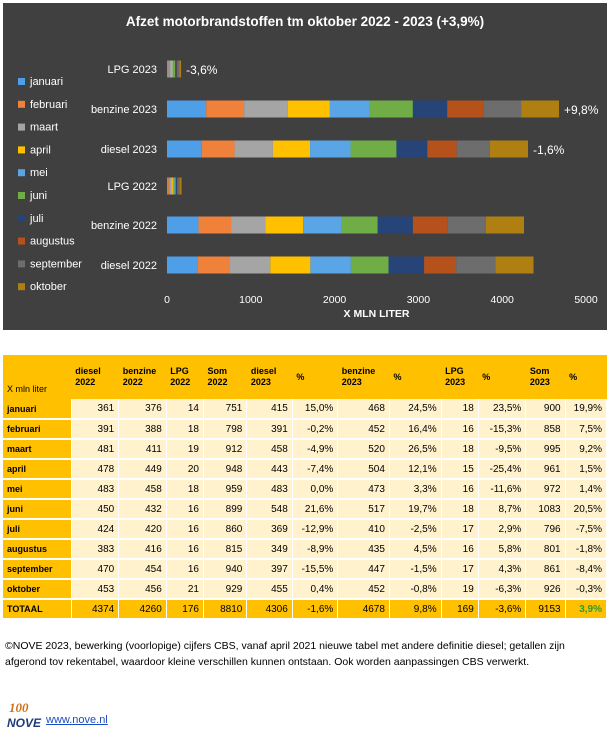 The image size is (615, 735). Describe the element at coordinates (419, 300) in the screenshot. I see `x-tick-label: 3000` at that location.